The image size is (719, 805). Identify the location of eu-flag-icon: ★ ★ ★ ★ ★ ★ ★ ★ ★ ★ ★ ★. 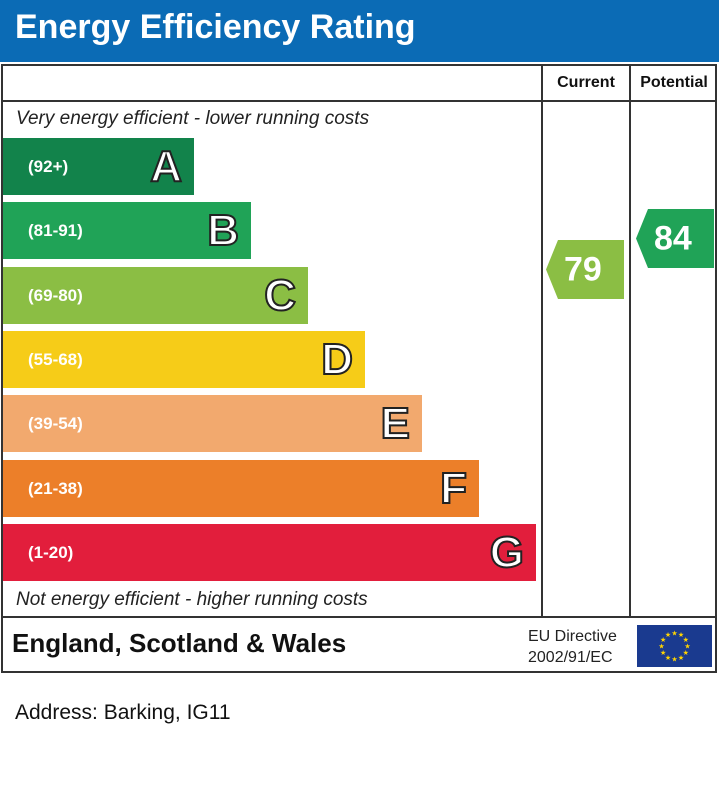
(674, 646).